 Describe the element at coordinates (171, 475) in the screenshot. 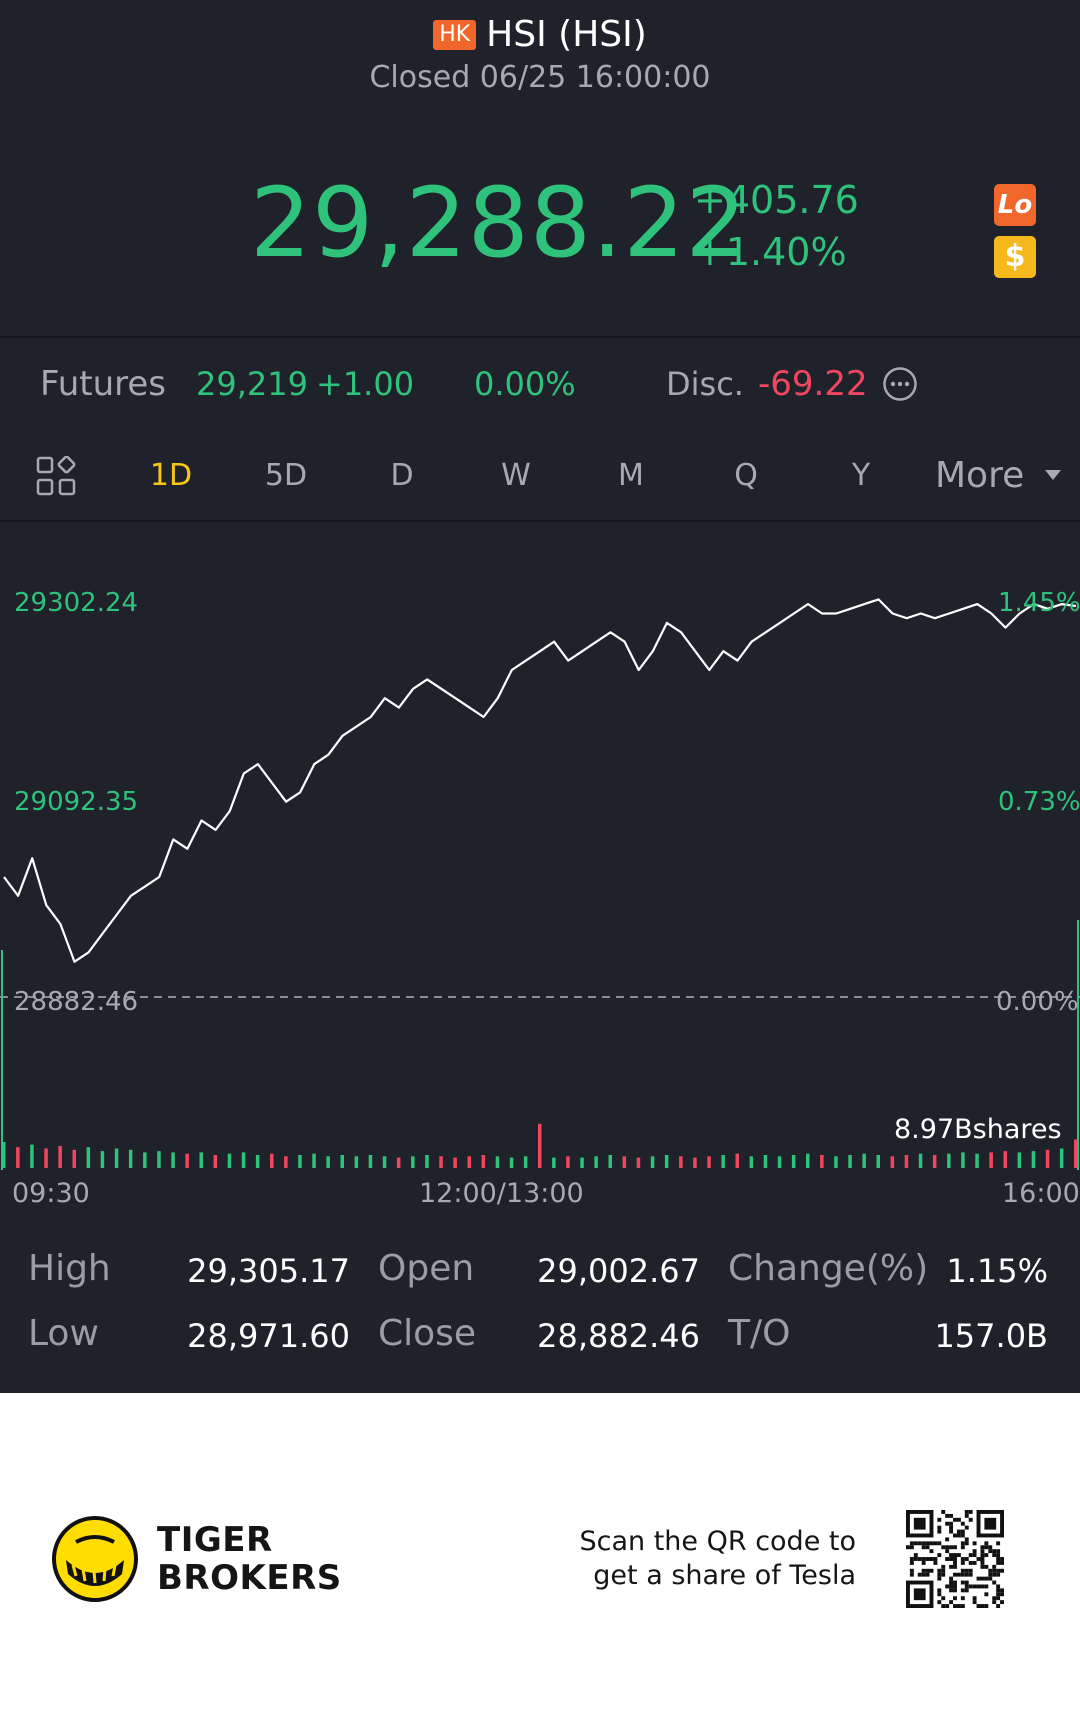

I see `tab-1d: 1D` at that location.